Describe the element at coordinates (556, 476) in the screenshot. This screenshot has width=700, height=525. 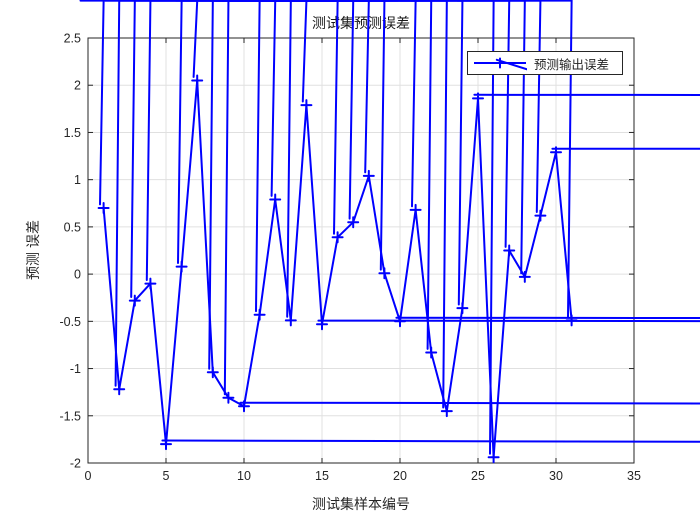
I see `svg-text: 30` at that location.